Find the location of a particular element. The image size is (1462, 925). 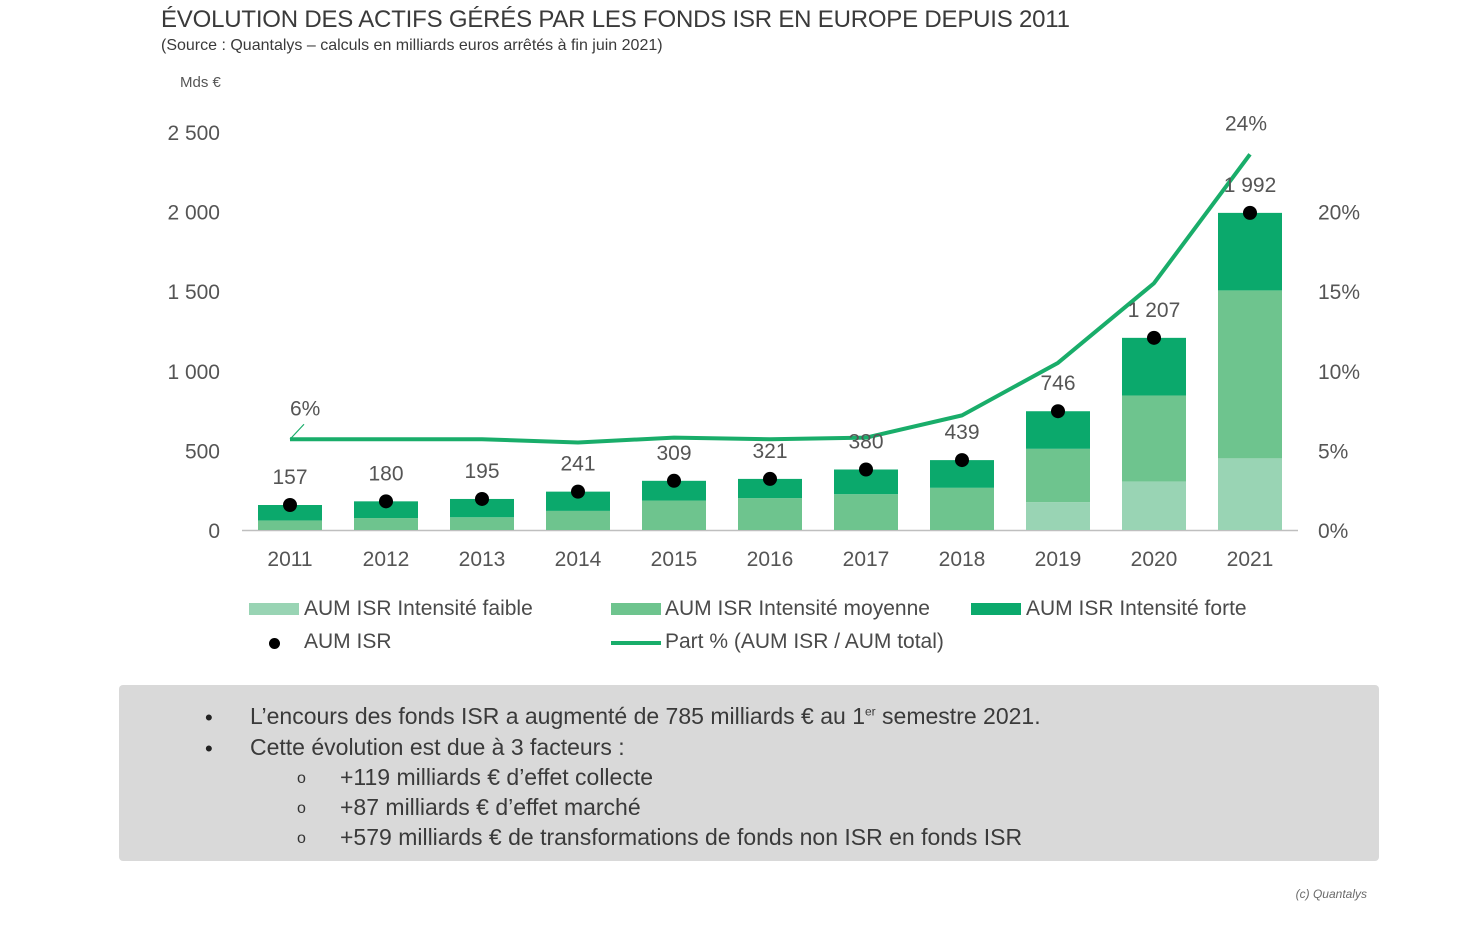

aum-total-label: 309 is located at coordinates (673, 453).